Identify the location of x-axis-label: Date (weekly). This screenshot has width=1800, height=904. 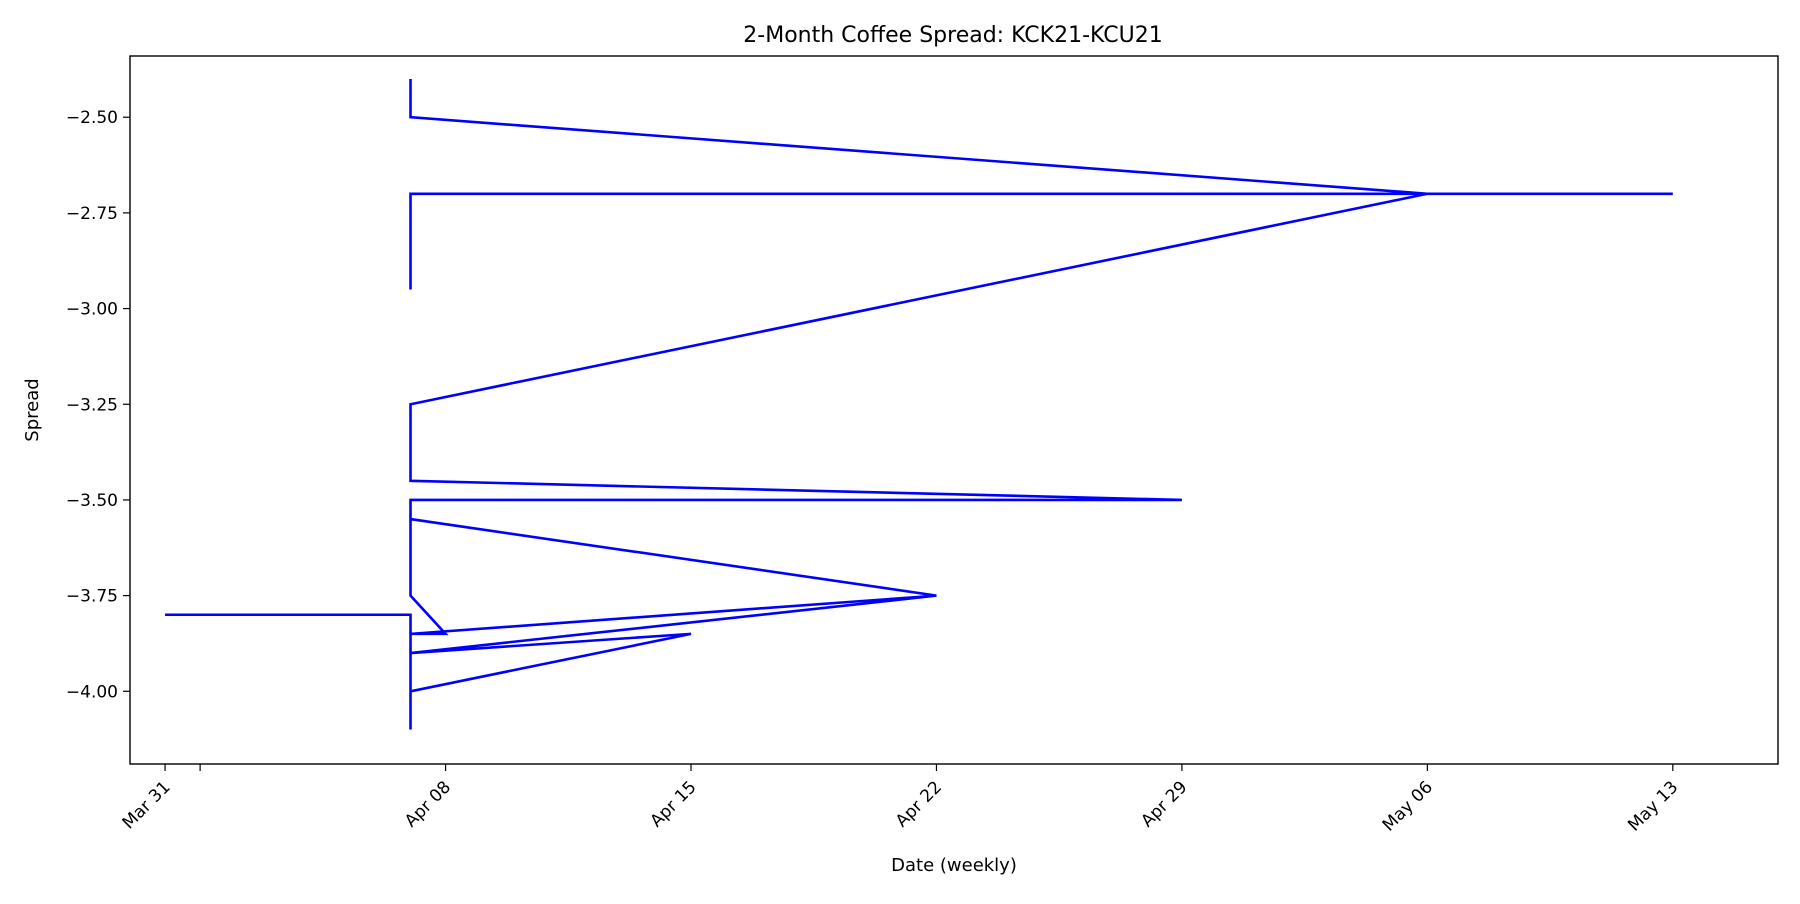
(954, 865).